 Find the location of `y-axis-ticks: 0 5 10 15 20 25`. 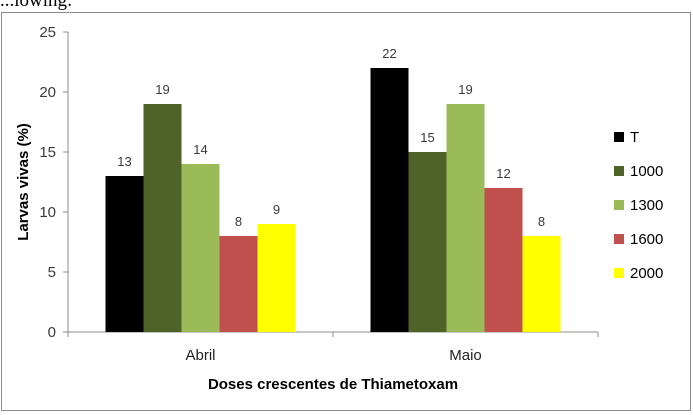

y-axis-ticks: 0 5 10 15 20 25 is located at coordinates (53, 182).